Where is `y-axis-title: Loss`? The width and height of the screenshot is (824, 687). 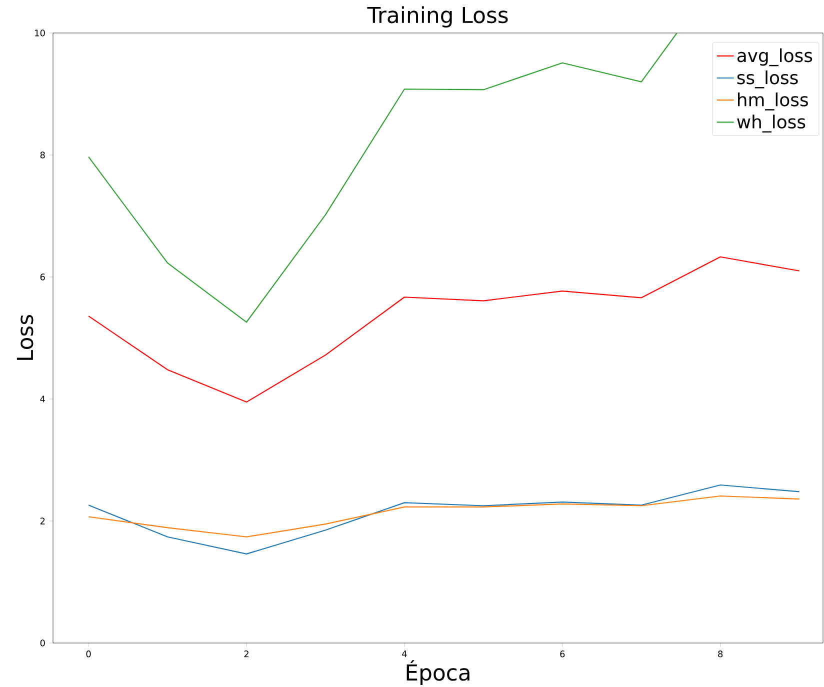 y-axis-title: Loss is located at coordinates (25, 337).